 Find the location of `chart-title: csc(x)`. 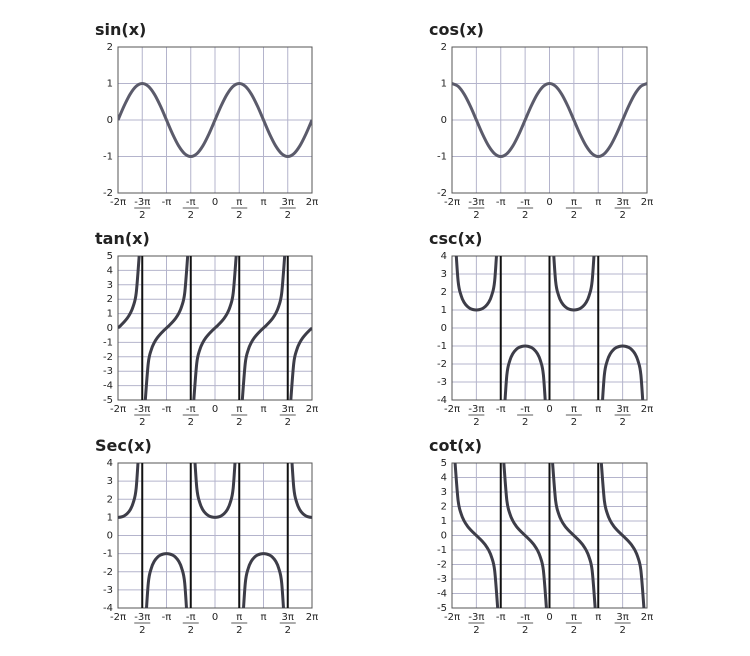

chart-title: csc(x) is located at coordinates (455, 238).